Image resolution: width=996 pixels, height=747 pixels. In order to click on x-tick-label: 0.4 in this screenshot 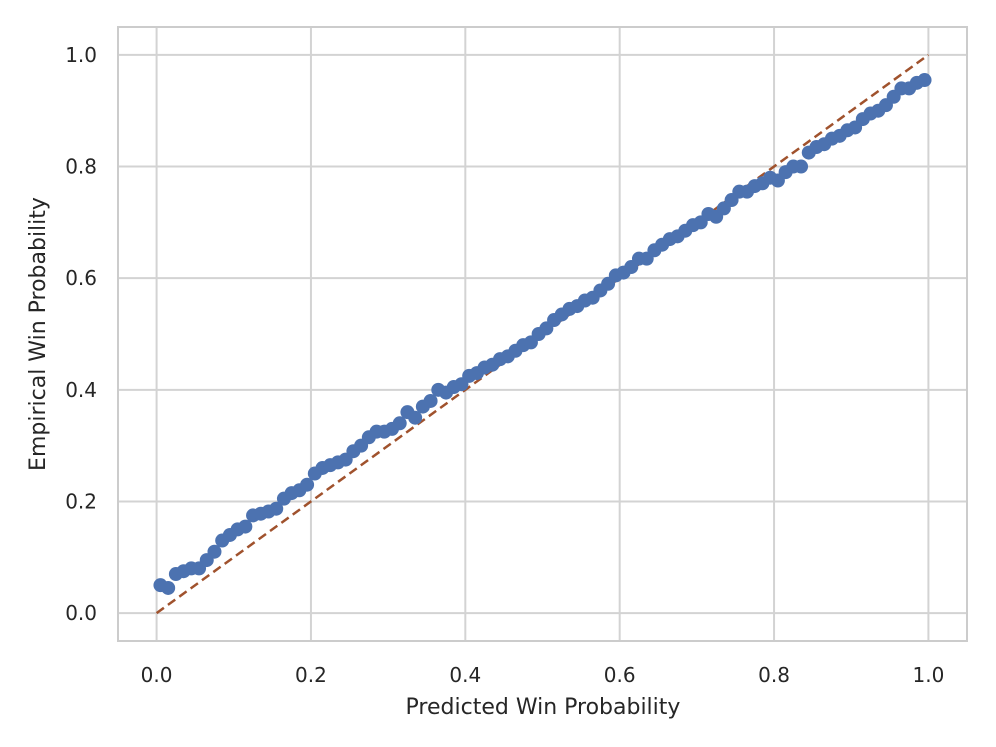, I will do `click(465, 675)`.